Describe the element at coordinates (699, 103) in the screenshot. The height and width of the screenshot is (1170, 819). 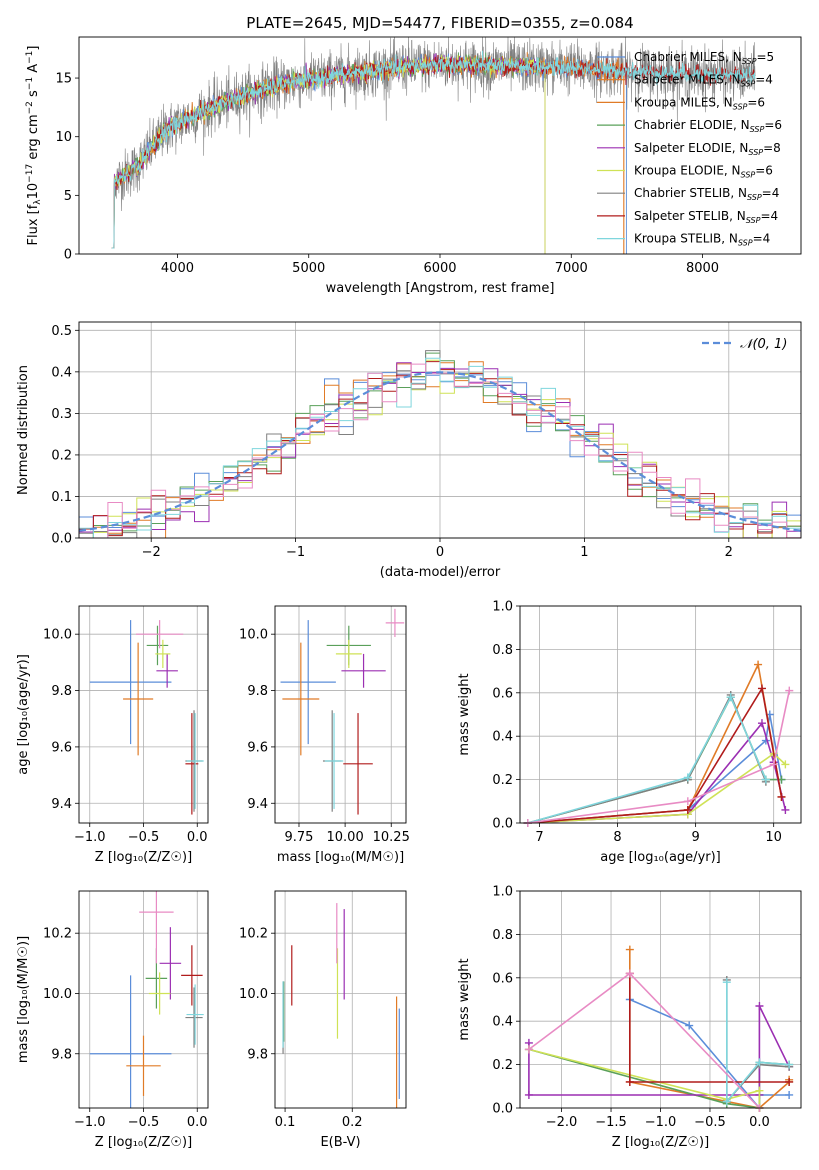
I see `legend-label: Kroupa MILES, NSSP=6` at that location.